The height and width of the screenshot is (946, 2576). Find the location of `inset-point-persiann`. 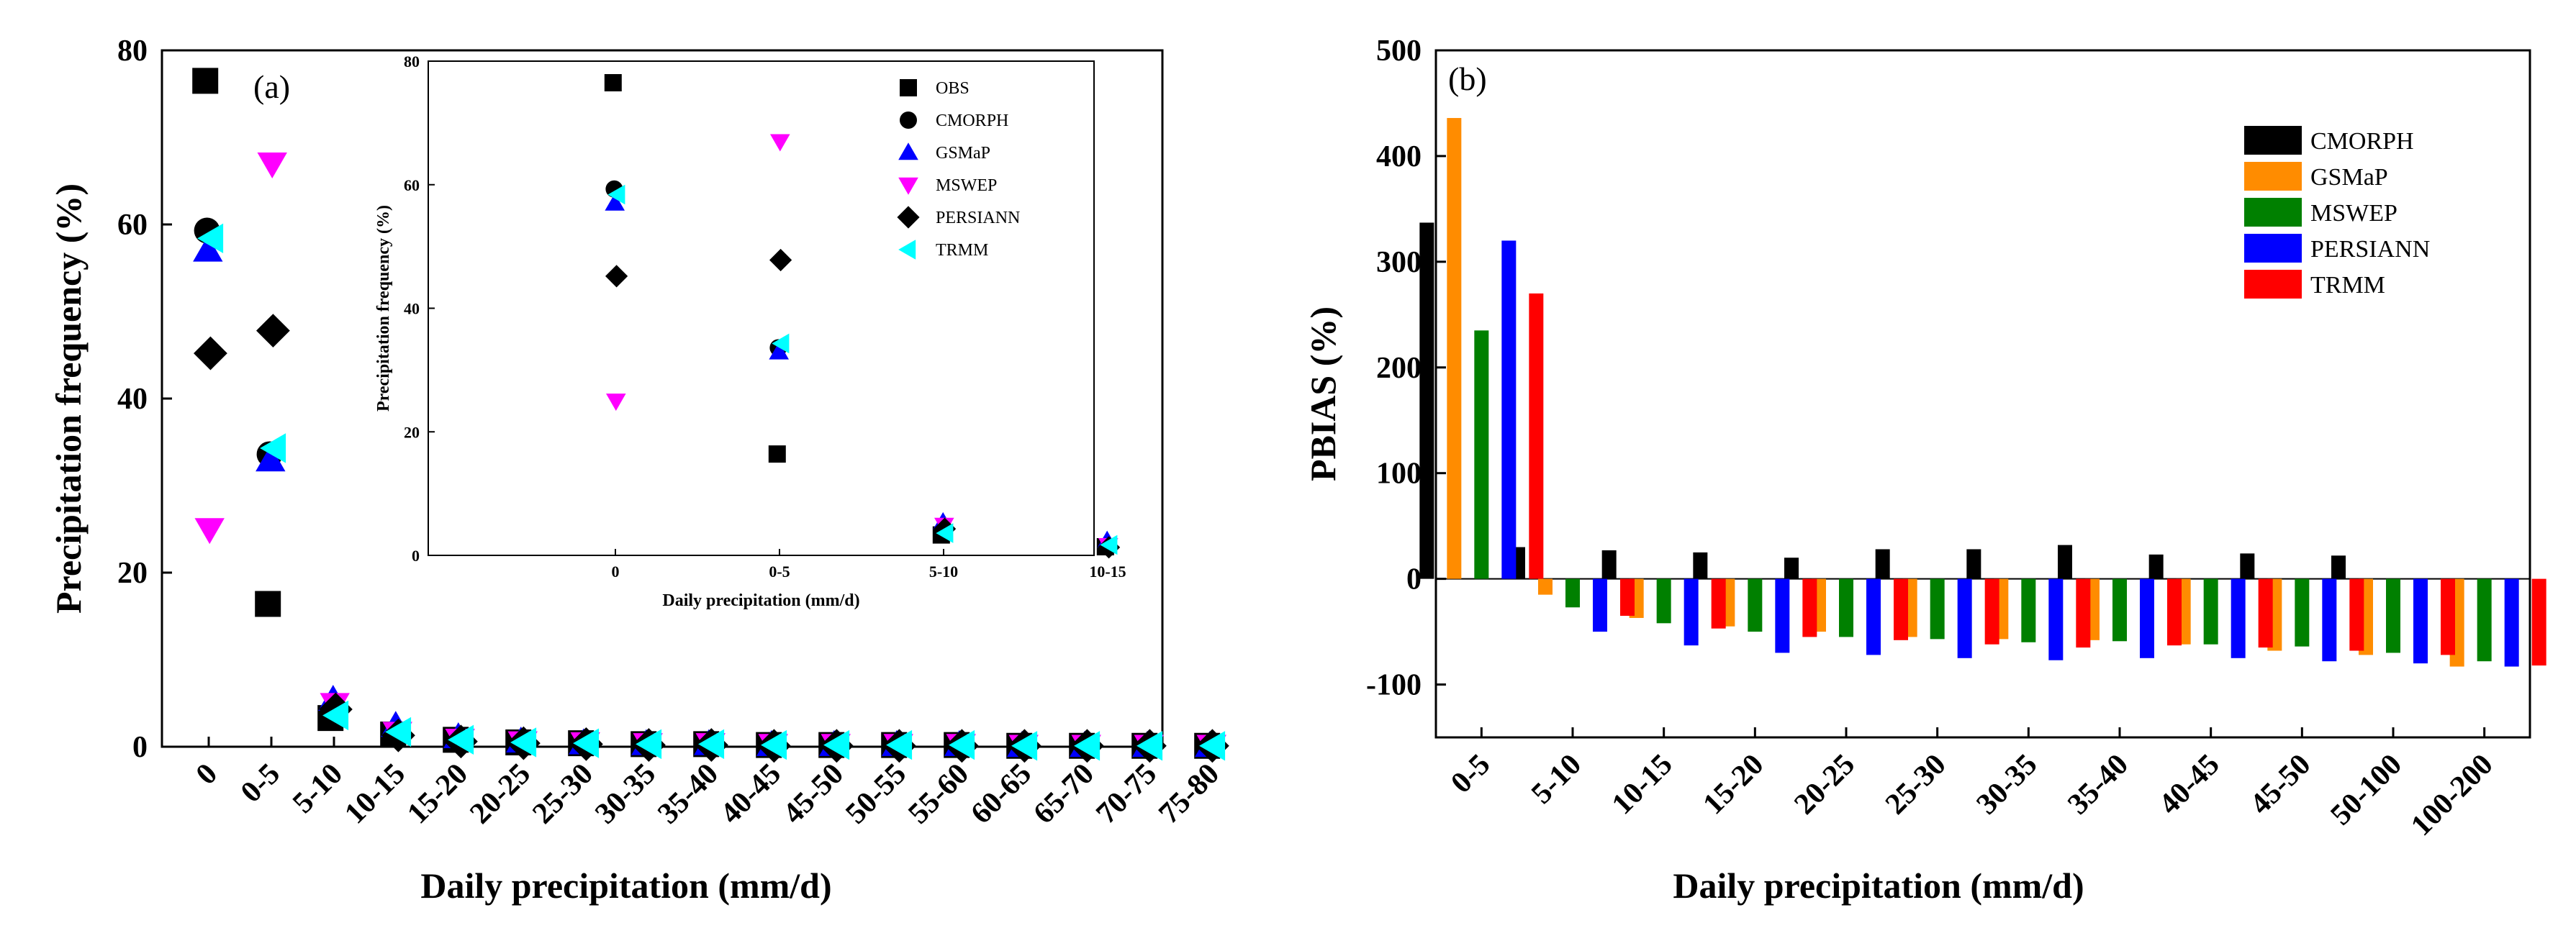

inset-point-persiann is located at coordinates (780, 260).